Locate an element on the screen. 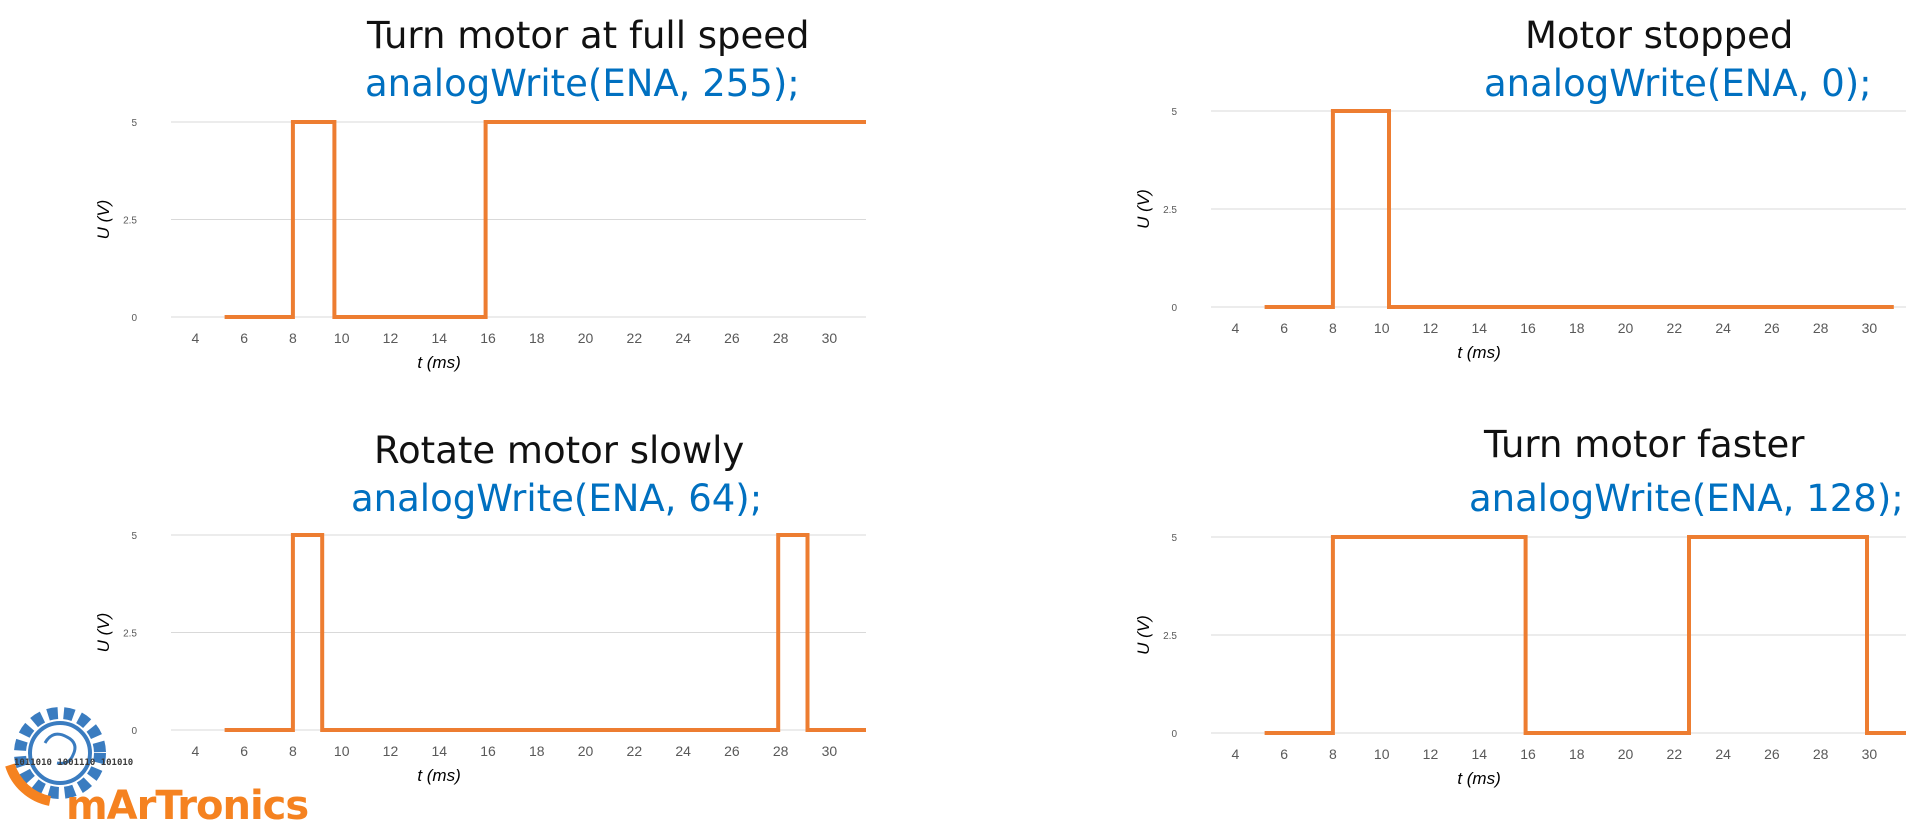  code-label: analogWrite(ENA, 128); is located at coordinates (1686, 498).